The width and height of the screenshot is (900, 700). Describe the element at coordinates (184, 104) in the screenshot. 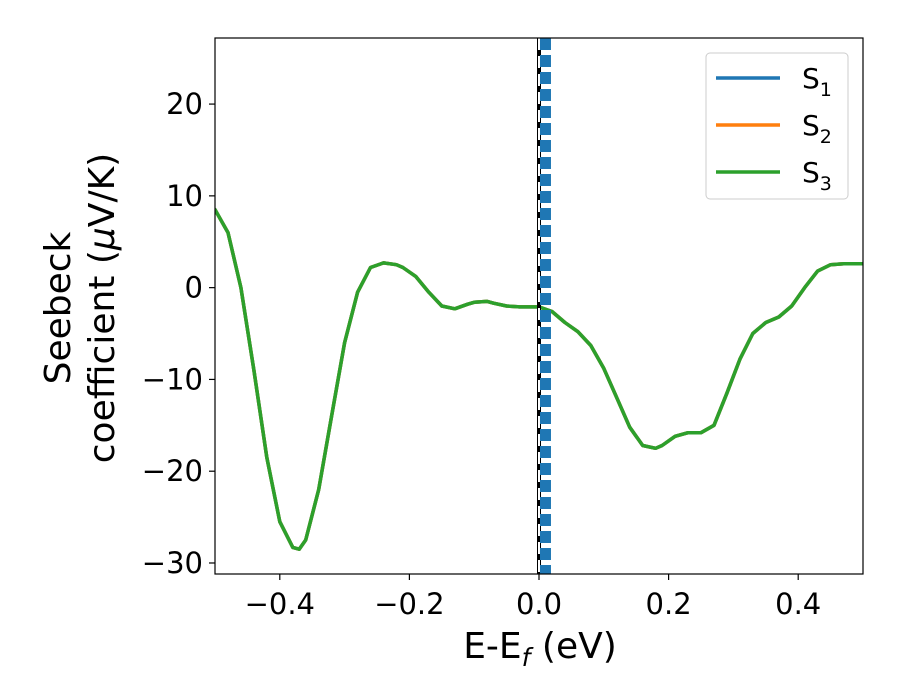

I see `y-tick-label: 20` at that location.